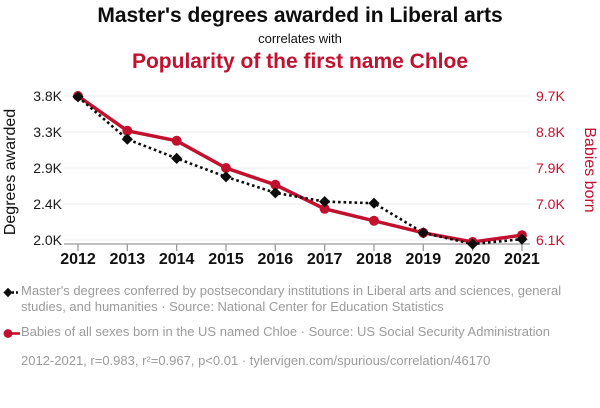 The height and width of the screenshot is (408, 600). What do you see at coordinates (325, 259) in the screenshot?
I see `x-axis-year-label: 2017` at bounding box center [325, 259].